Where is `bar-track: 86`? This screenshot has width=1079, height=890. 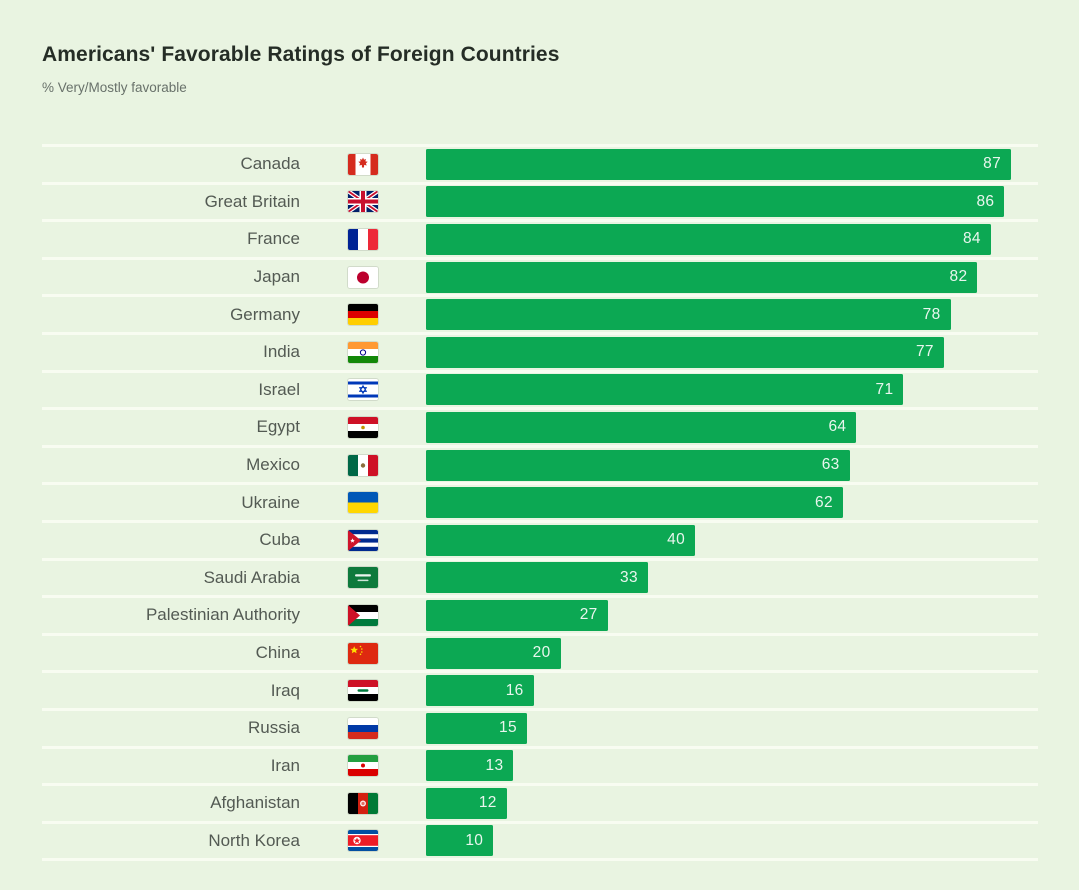
bar-track: 86 is located at coordinates (732, 202).